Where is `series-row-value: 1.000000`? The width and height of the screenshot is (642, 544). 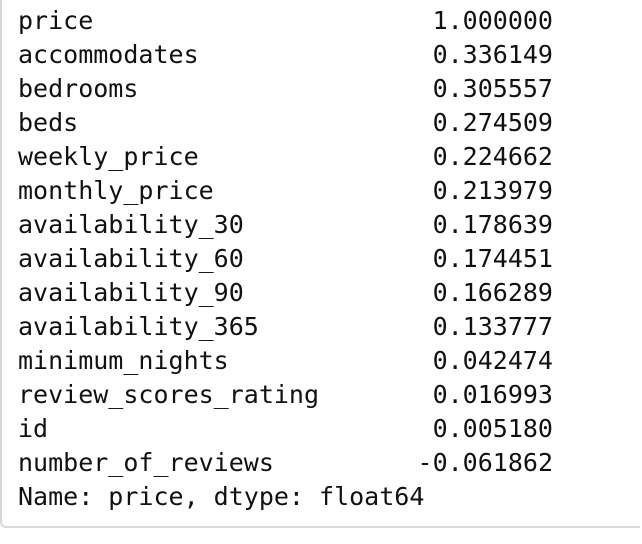 series-row-value: 1.000000 is located at coordinates (492, 20).